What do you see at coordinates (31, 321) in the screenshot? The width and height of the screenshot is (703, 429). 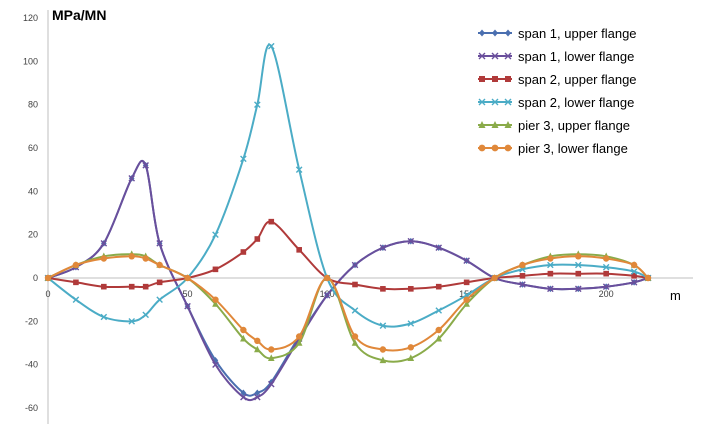 I see `y-tick-label: -20` at bounding box center [31, 321].